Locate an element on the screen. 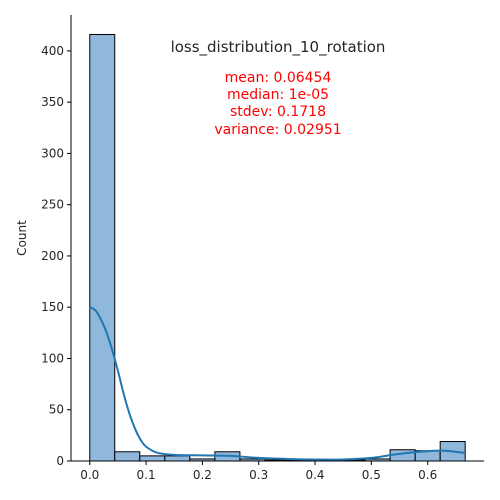  y-tick-label: 50 is located at coordinates (56, 410).